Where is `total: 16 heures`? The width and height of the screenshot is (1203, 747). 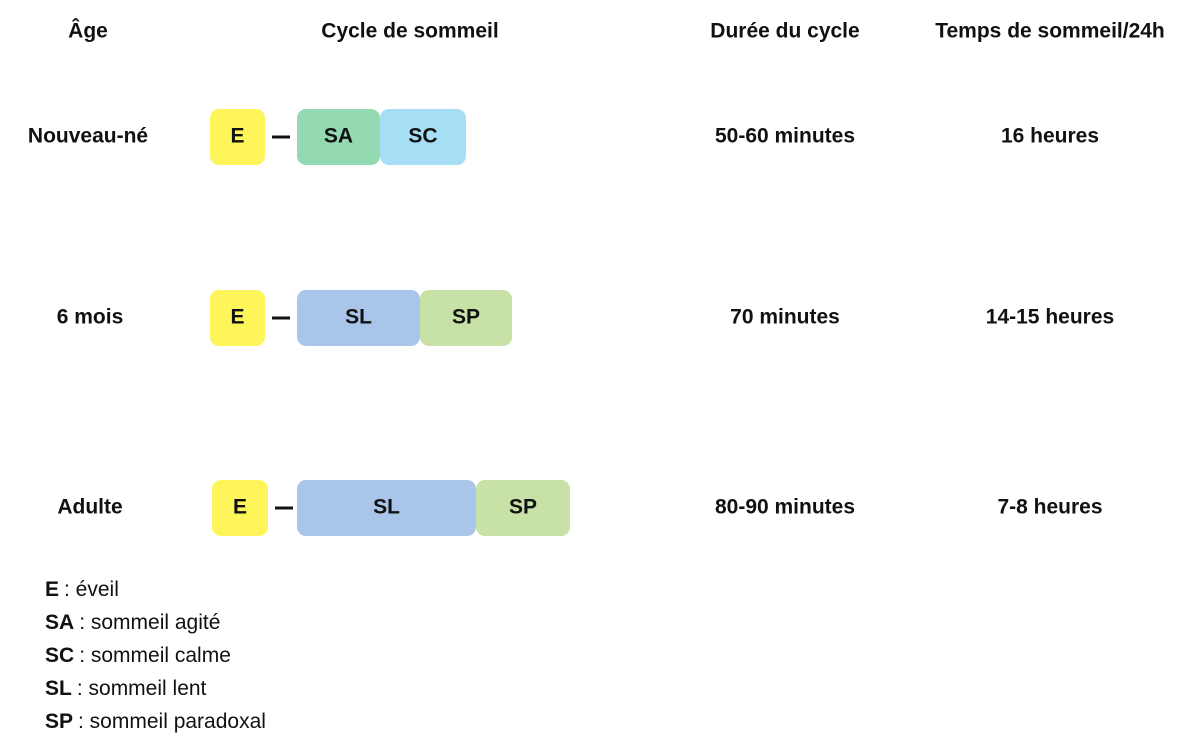 total: 16 heures is located at coordinates (1050, 136).